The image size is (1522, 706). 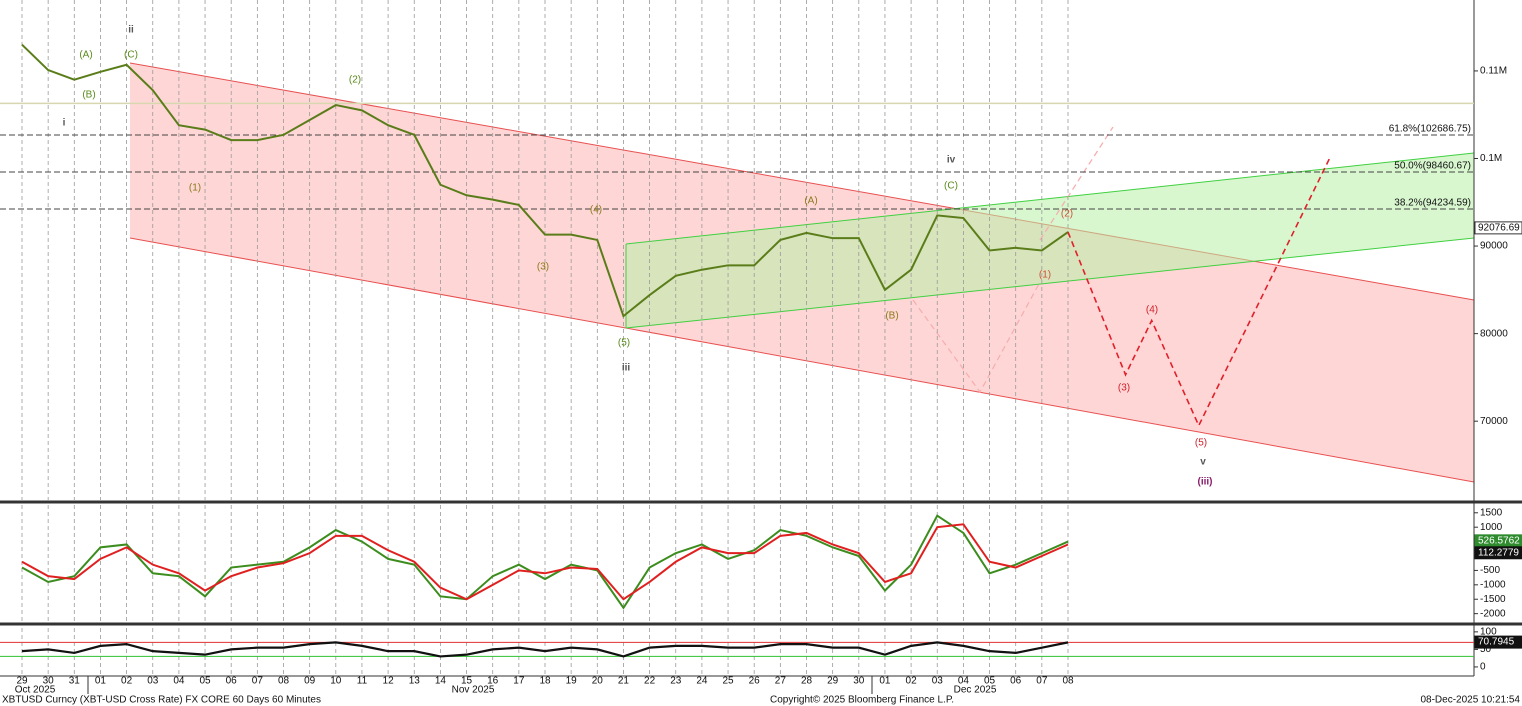 I want to click on y-tick-label: 0, so click(x=1483, y=667).